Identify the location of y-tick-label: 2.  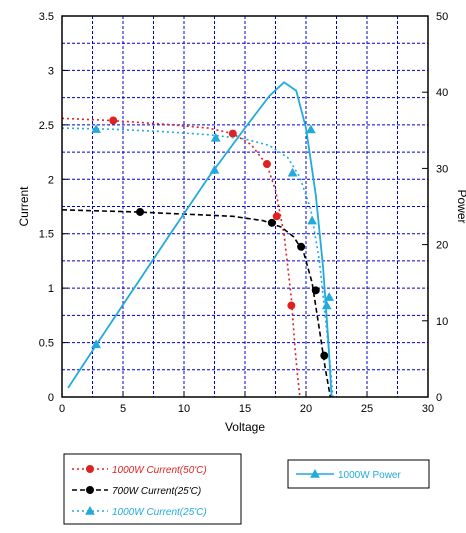
(51, 180).